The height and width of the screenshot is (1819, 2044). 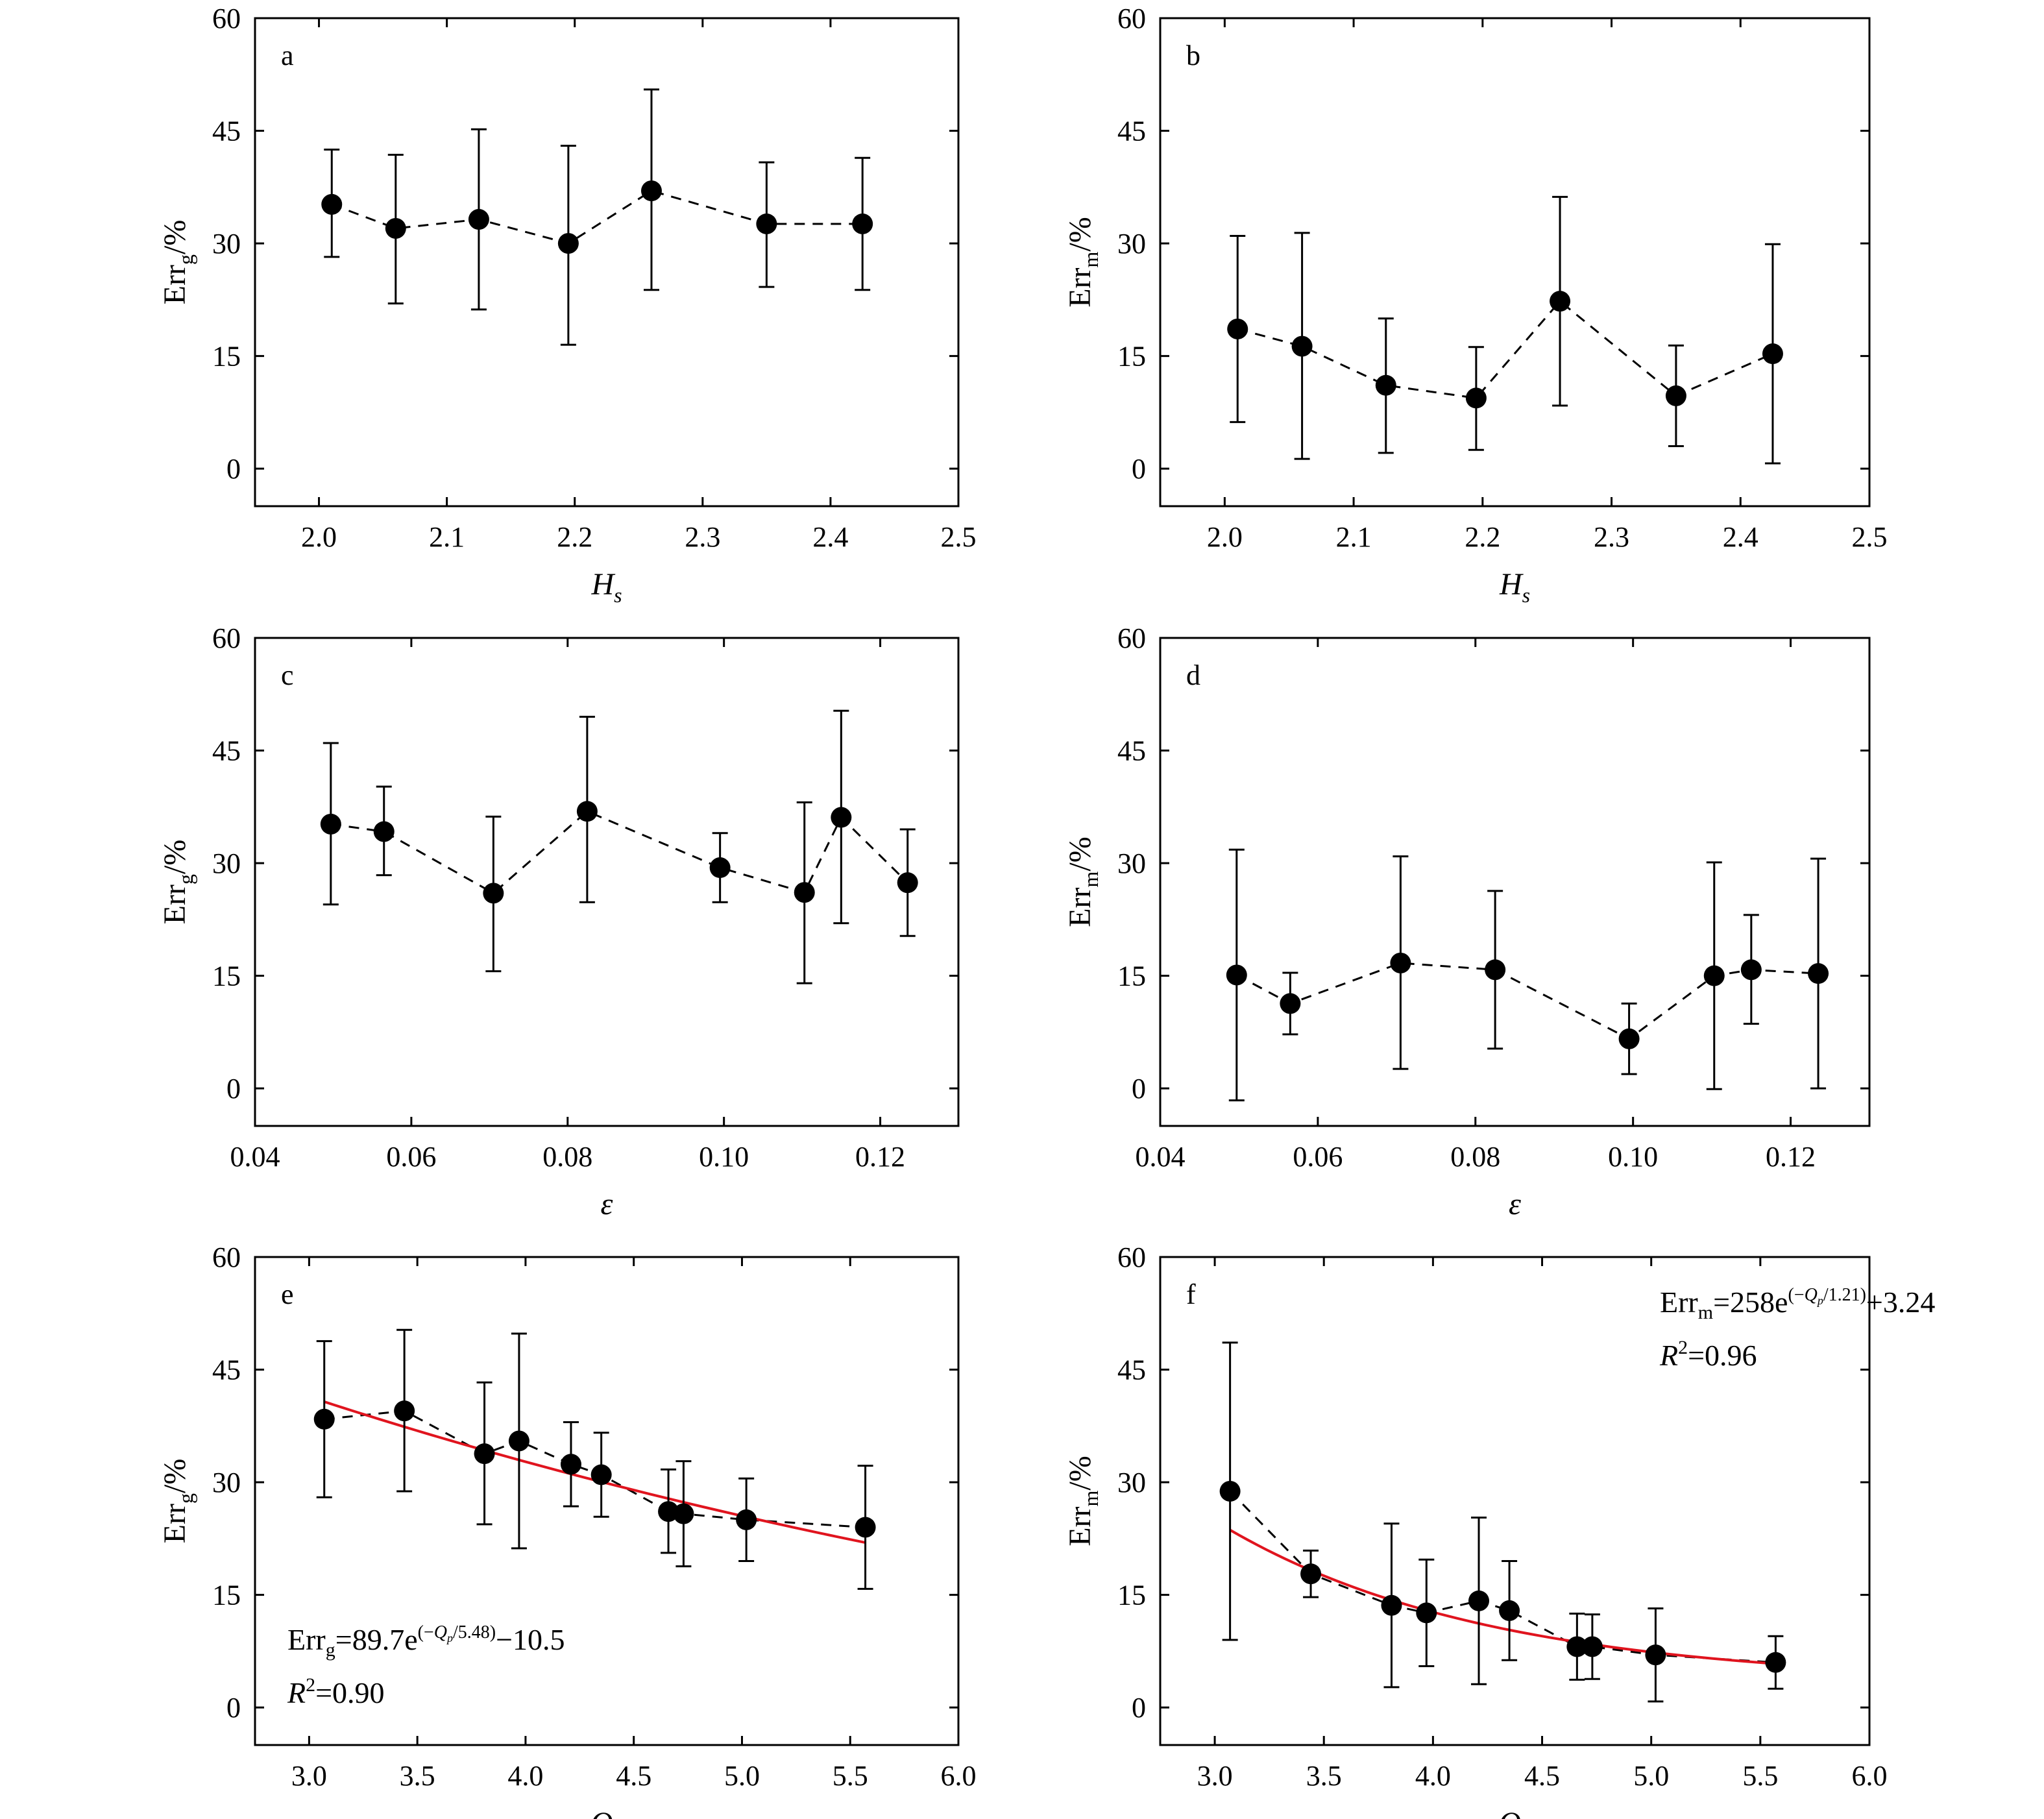 I want to click on eq-exp-pre: (−, so click(x=1796, y=1295).